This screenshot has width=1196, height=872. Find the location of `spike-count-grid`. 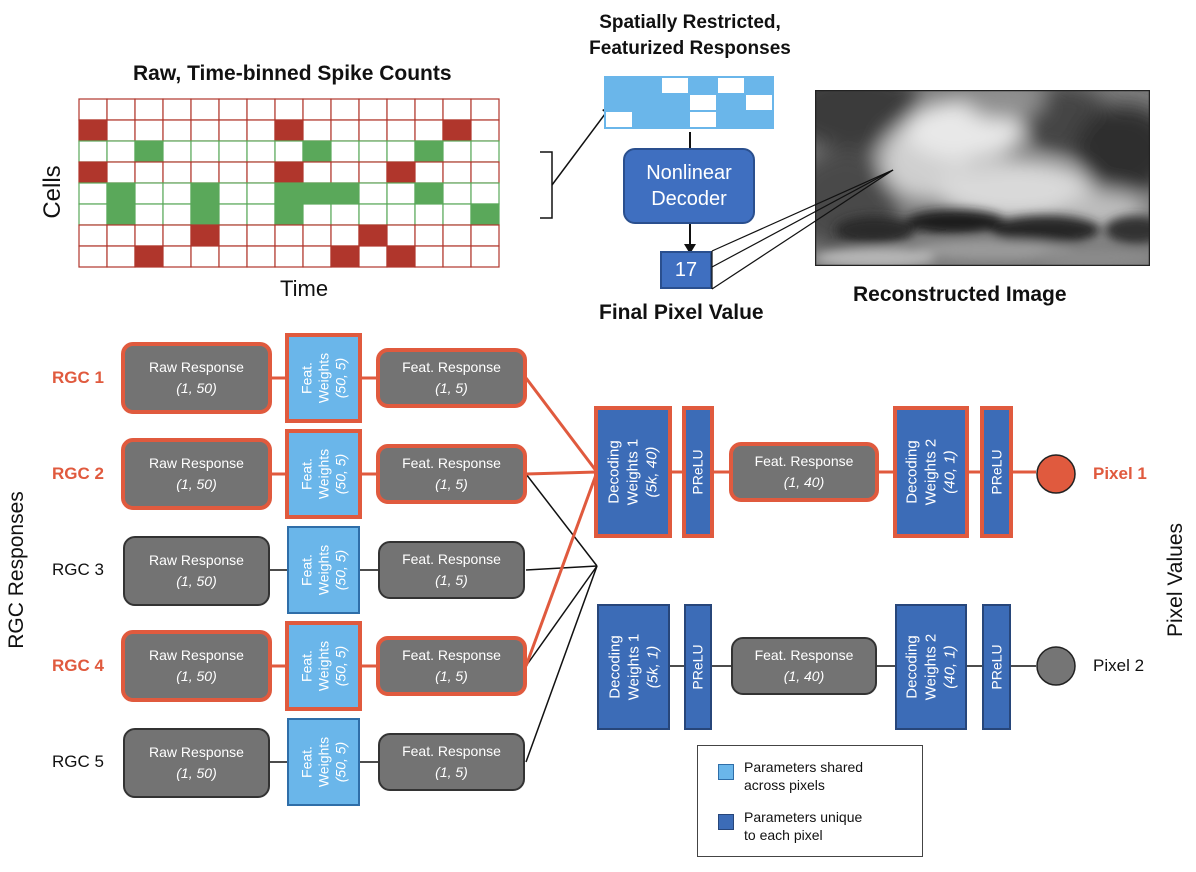

spike-count-grid is located at coordinates (289, 183).